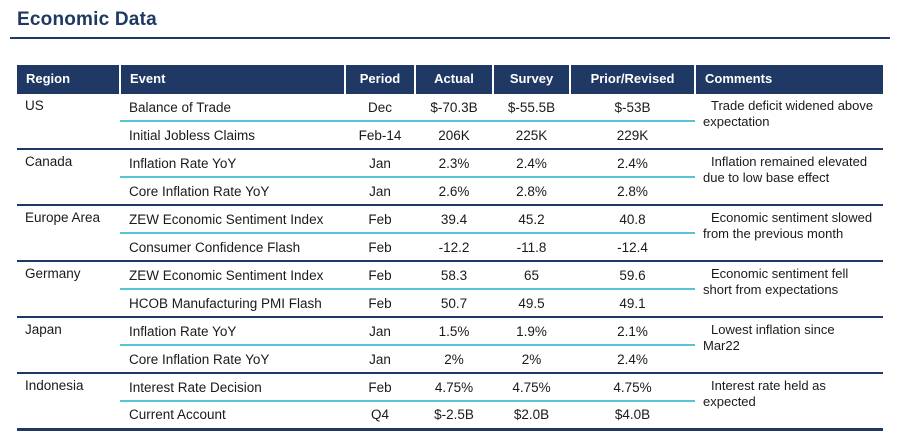  What do you see at coordinates (531, 163) in the screenshot?
I see `survey-cell: 2.4%` at bounding box center [531, 163].